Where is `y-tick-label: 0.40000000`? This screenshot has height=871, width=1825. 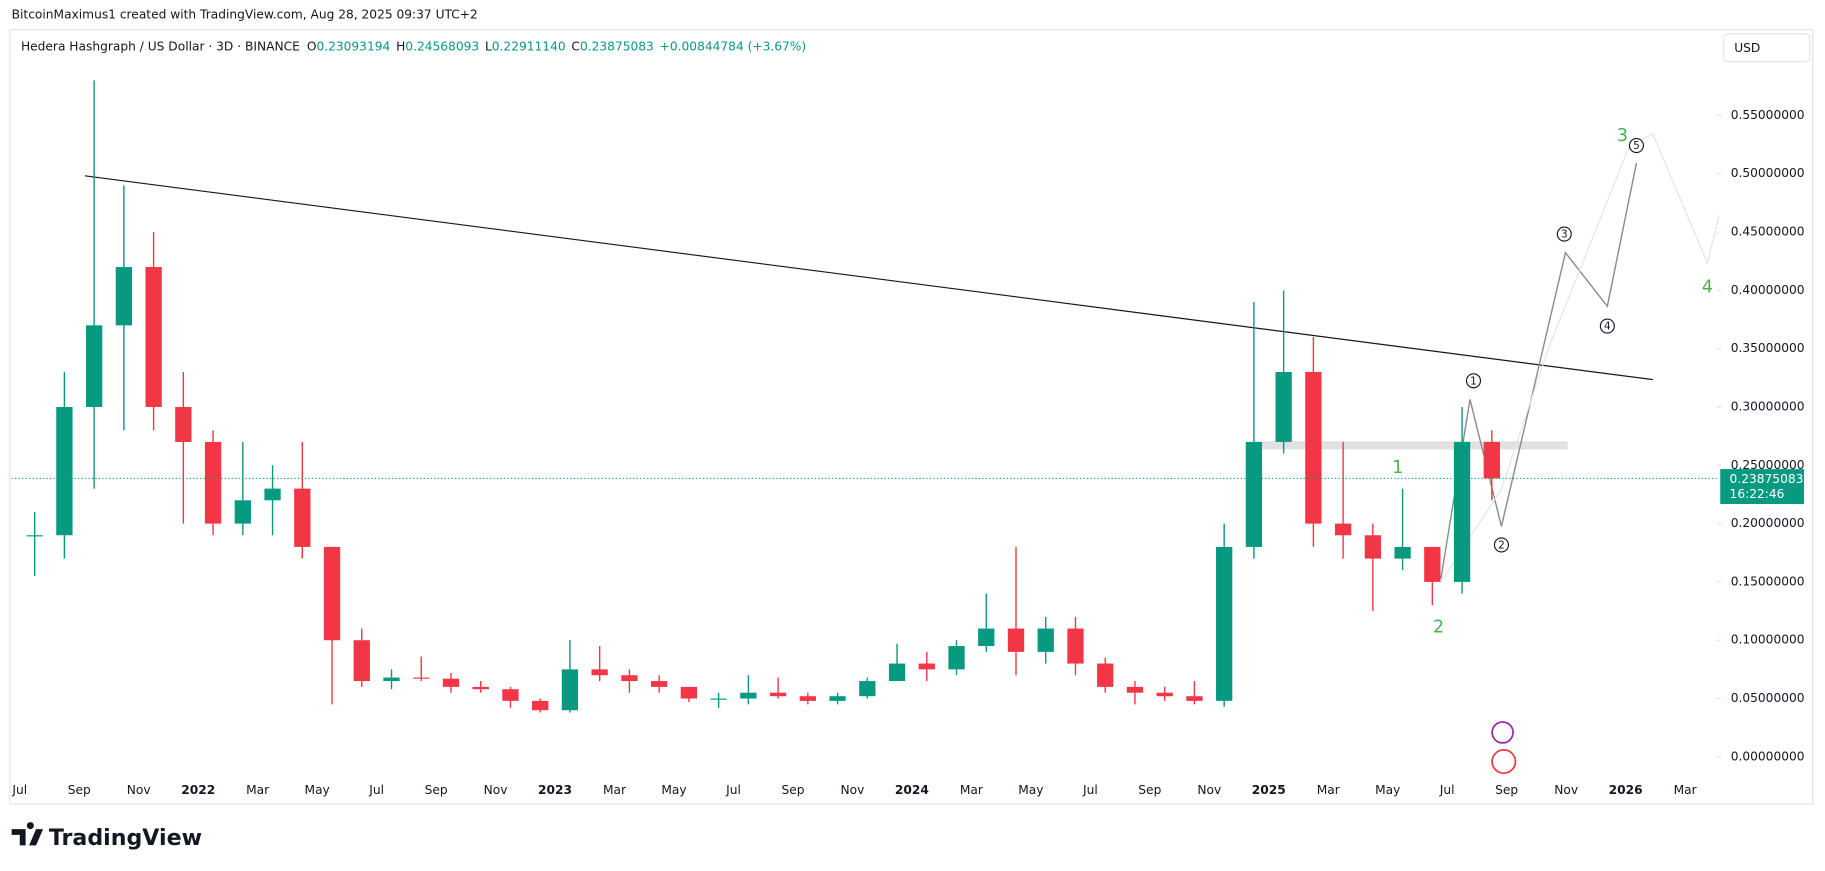 y-tick-label: 0.40000000 is located at coordinates (1768, 290).